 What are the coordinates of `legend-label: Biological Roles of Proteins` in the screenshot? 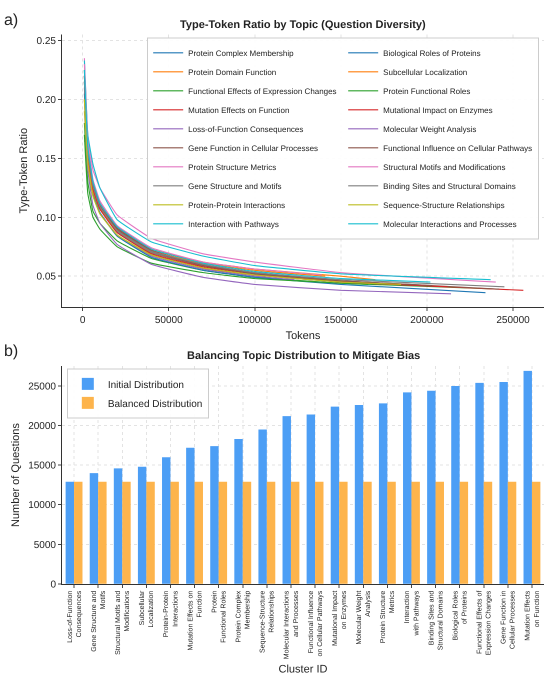 It's located at (432, 53).